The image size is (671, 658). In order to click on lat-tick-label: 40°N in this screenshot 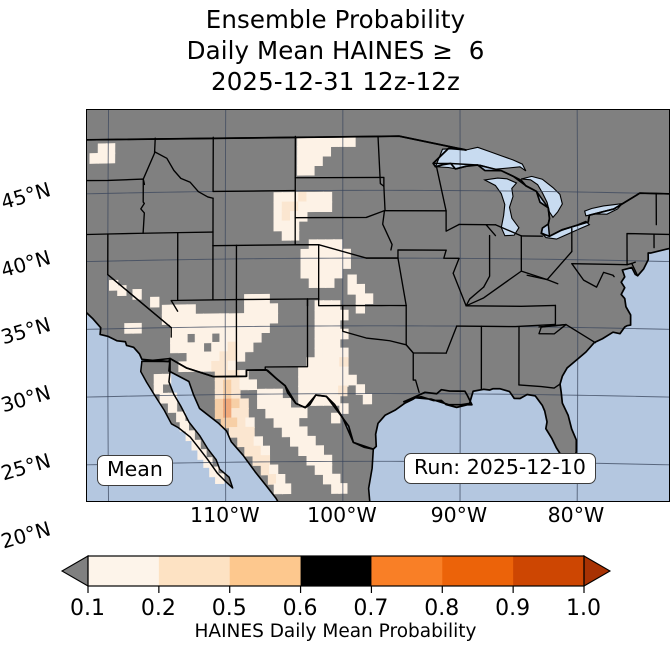, I will do `click(27, 263)`.